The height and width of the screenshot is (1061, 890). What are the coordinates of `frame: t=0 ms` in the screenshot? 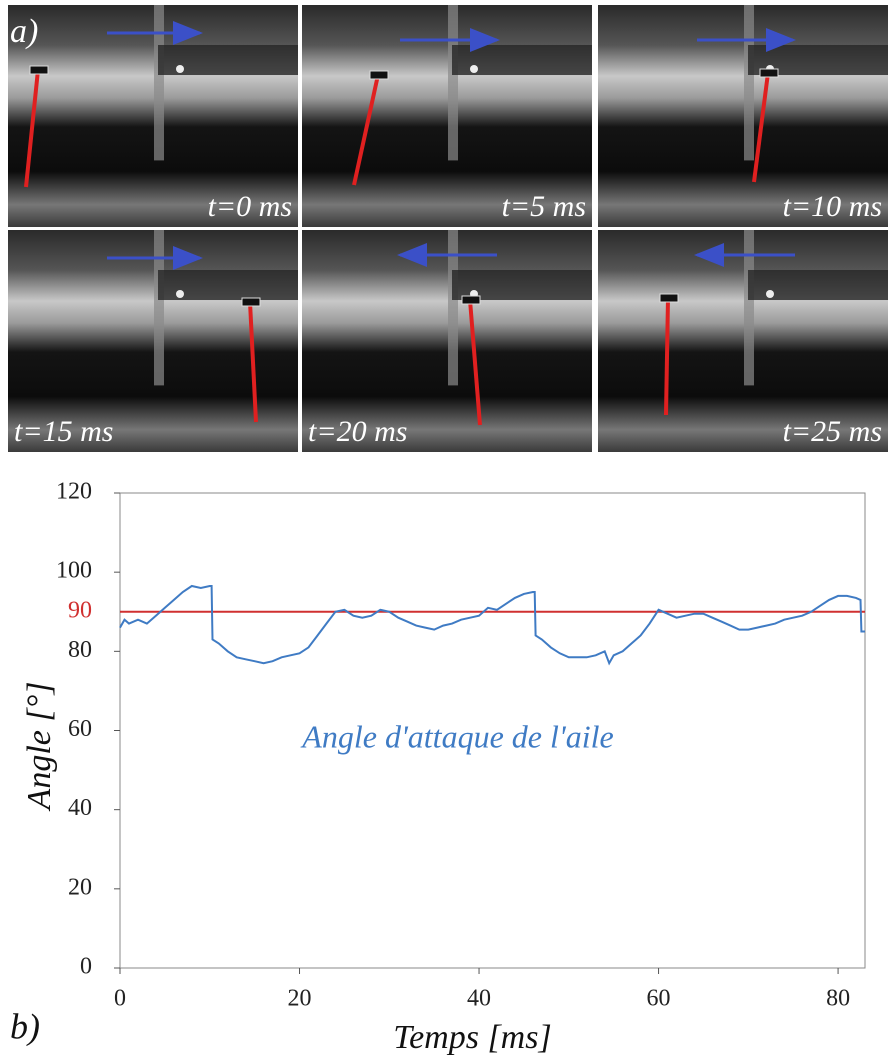 It's located at (153, 116).